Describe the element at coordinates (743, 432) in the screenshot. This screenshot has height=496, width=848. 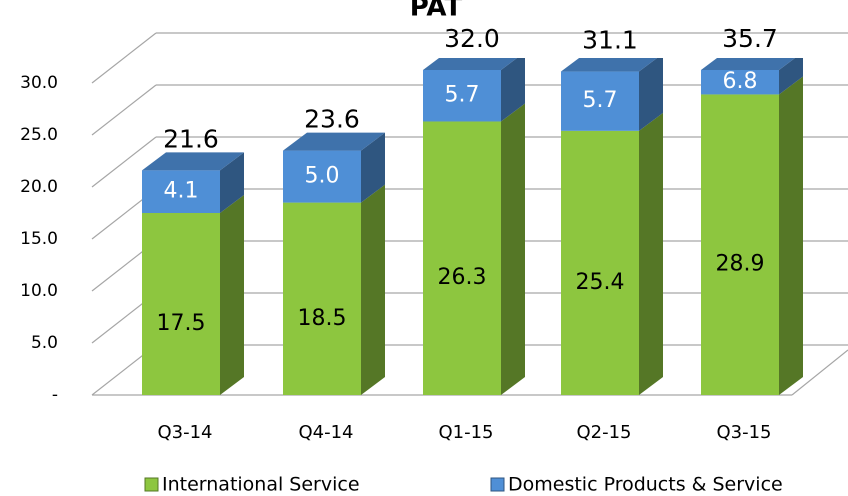
I see `x-tick-label: Q3-15` at that location.